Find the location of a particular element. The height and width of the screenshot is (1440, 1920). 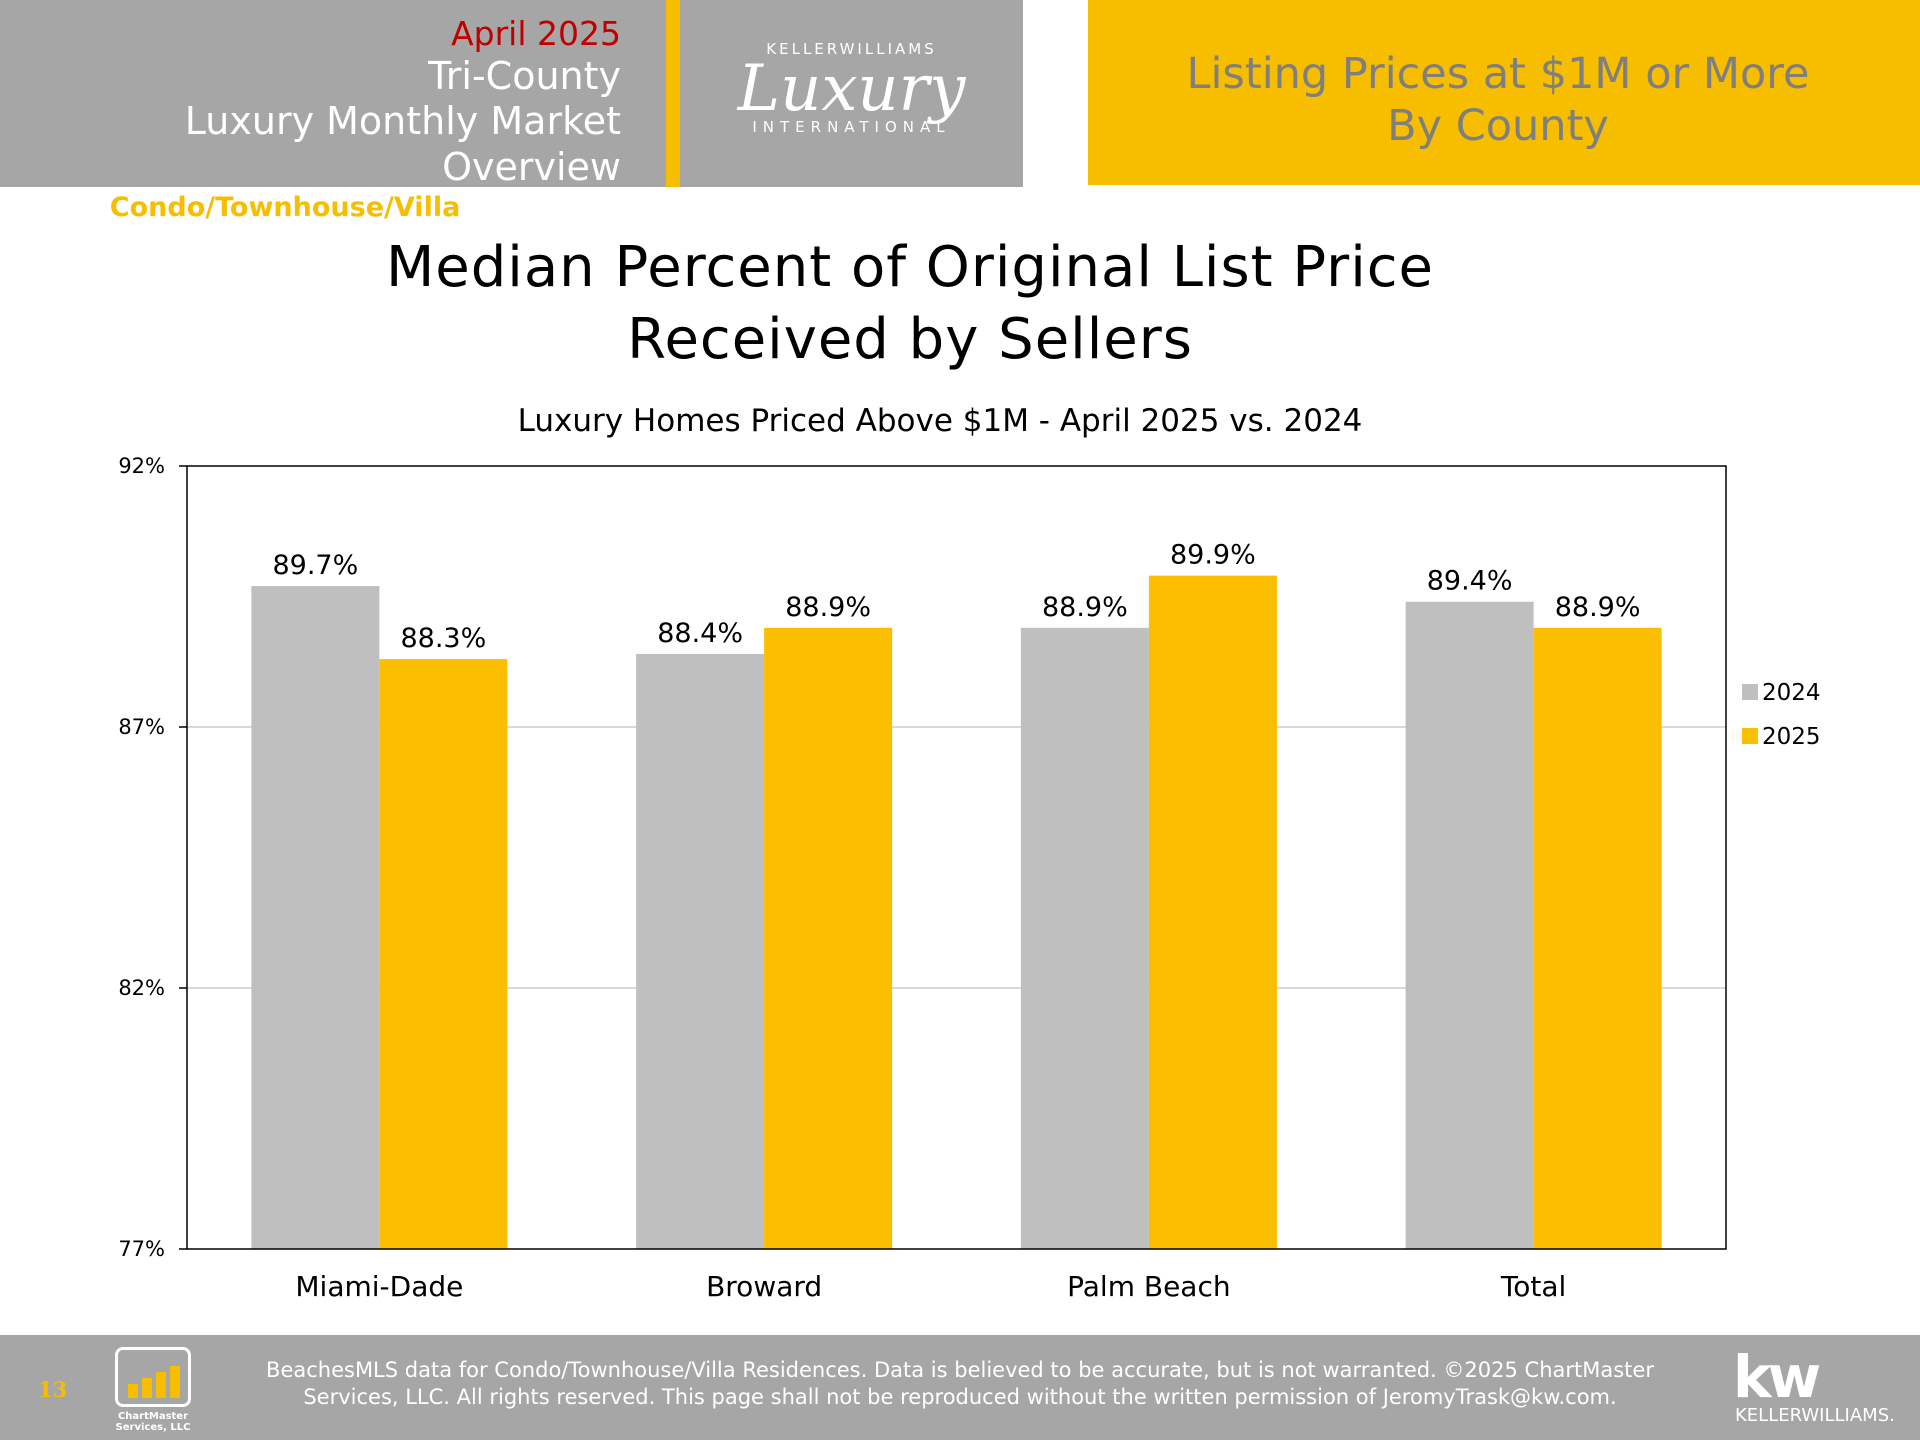

data-label: 88.4% is located at coordinates (700, 633).